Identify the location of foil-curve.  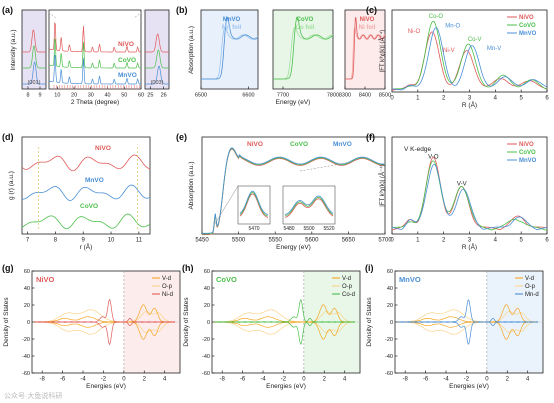
(365, 53).